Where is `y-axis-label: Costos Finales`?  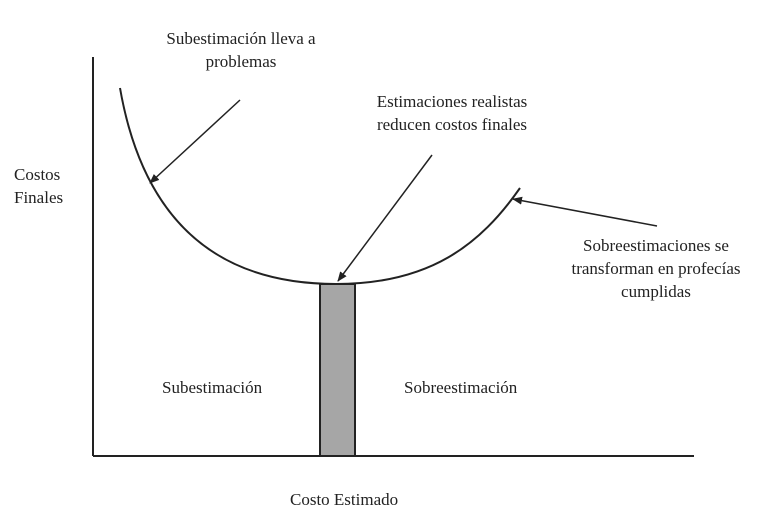
y-axis-label: Costos Finales is located at coordinates (38, 186).